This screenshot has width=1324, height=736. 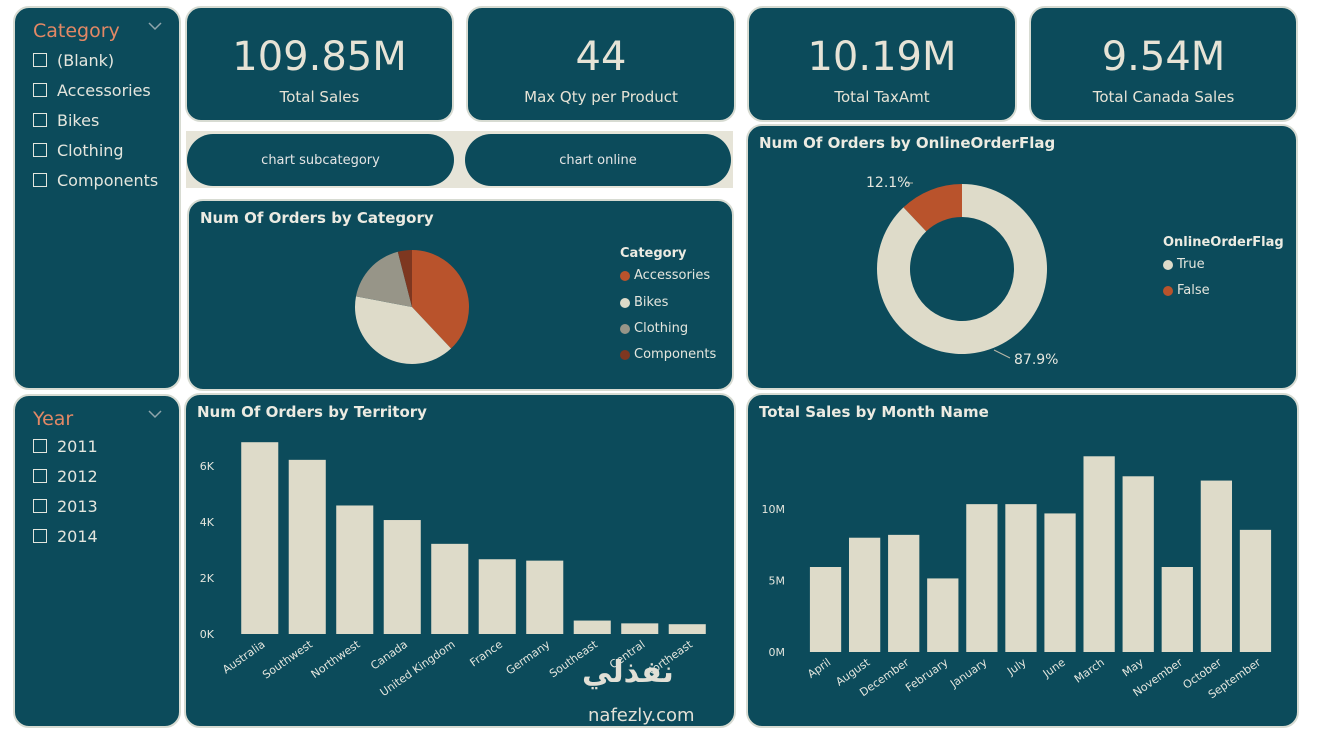 What do you see at coordinates (95, 180) in the screenshot?
I see `category-option-components: Components` at bounding box center [95, 180].